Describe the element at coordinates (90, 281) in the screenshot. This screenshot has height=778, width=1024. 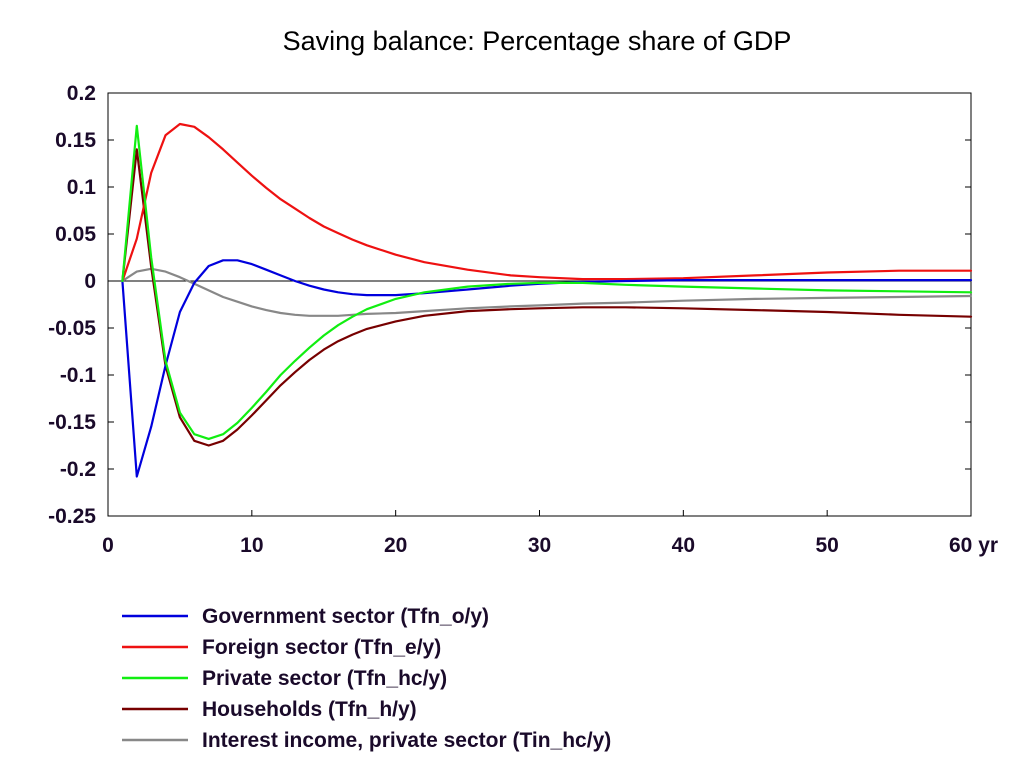
I see `y-tick-label: 0` at that location.